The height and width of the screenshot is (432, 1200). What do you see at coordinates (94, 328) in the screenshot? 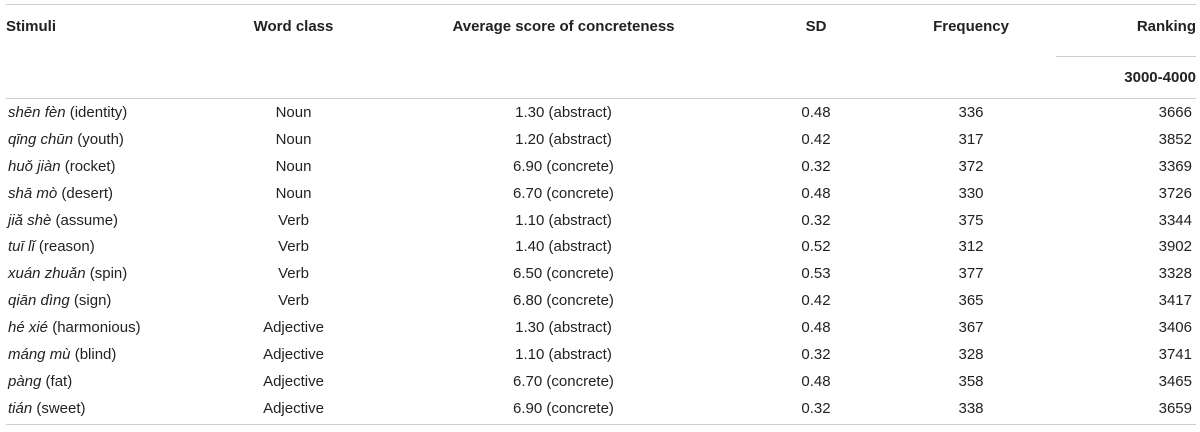
I see `stimulus-gloss: (harmonious)` at bounding box center [94, 328].